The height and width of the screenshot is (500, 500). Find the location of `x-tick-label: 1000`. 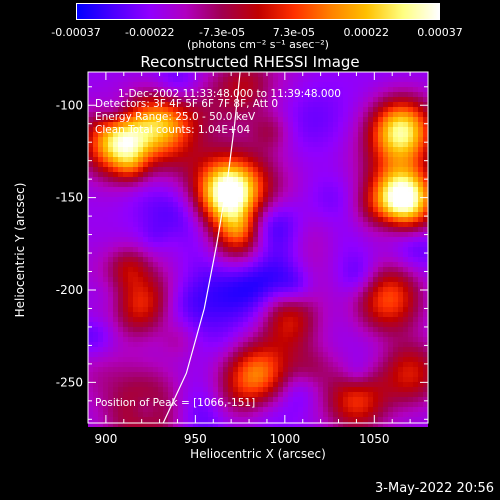

x-tick-label: 1000 is located at coordinates (285, 439).